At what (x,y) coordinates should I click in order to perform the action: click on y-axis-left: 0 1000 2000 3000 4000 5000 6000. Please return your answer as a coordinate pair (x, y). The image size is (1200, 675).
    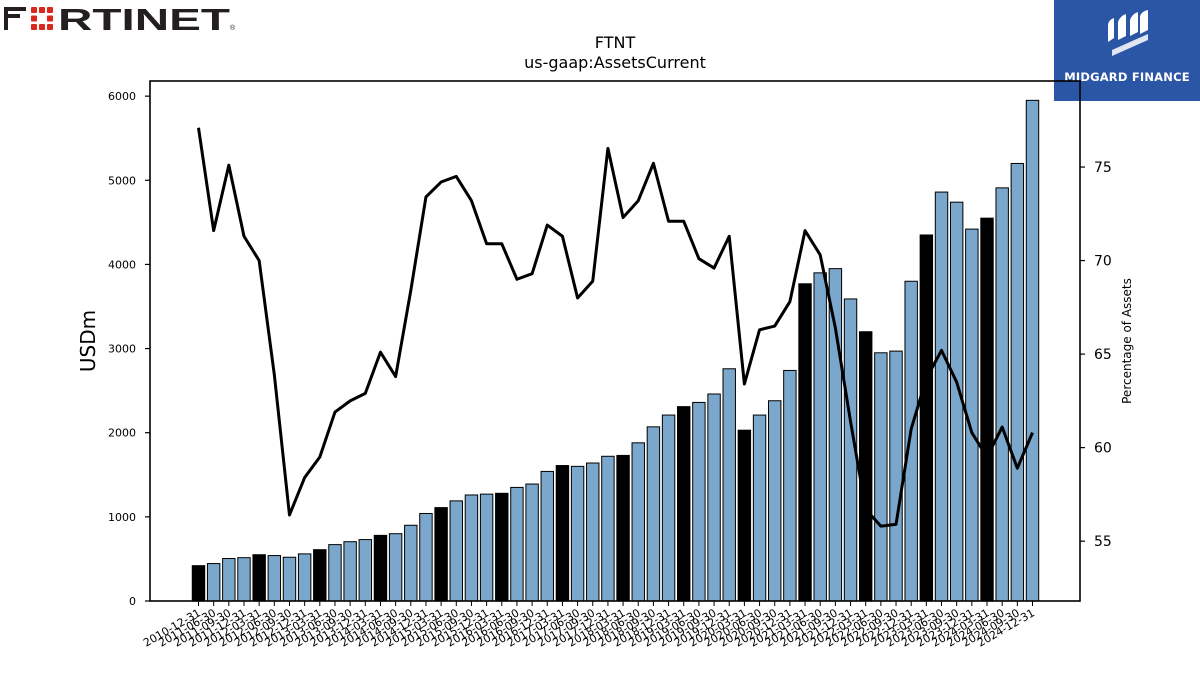
    Looking at the image, I should click on (129, 349).